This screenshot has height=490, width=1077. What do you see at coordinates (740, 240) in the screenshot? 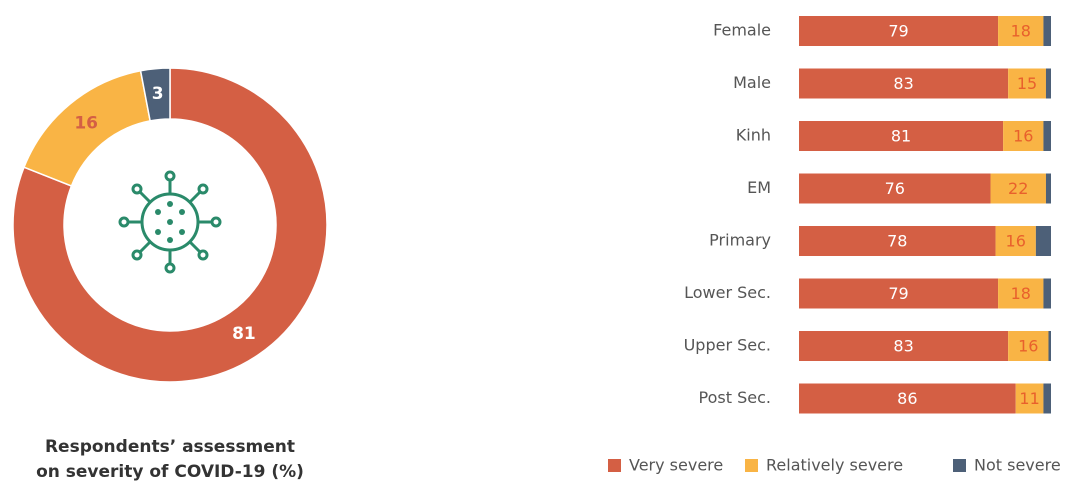
I see `y-tick-label: Primary` at bounding box center [740, 240].